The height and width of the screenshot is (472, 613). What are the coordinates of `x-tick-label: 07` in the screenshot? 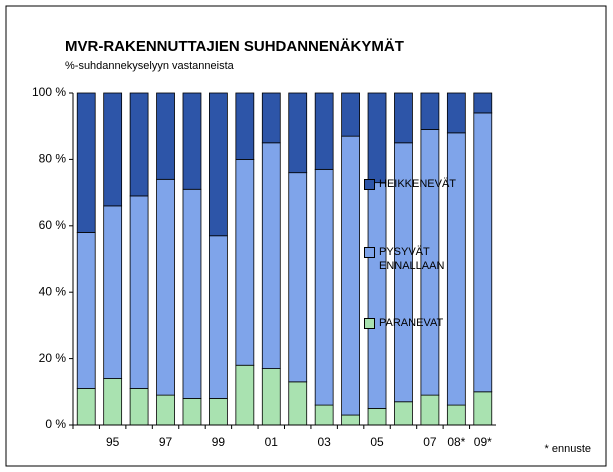 It's located at (430, 442).